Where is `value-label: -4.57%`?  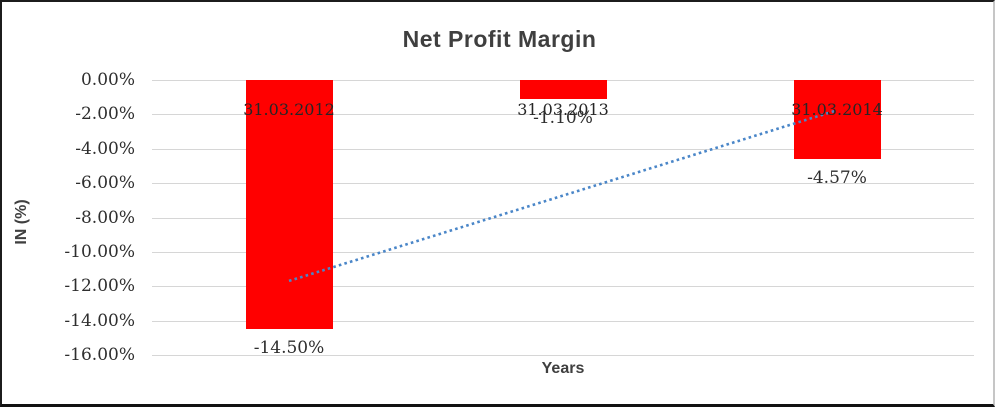 value-label: -4.57% is located at coordinates (837, 177).